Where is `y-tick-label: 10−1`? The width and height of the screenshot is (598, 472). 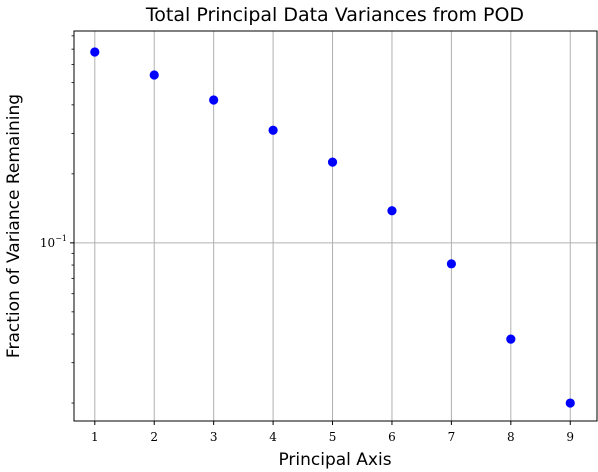 y-tick-label: 10−1 is located at coordinates (53, 242).